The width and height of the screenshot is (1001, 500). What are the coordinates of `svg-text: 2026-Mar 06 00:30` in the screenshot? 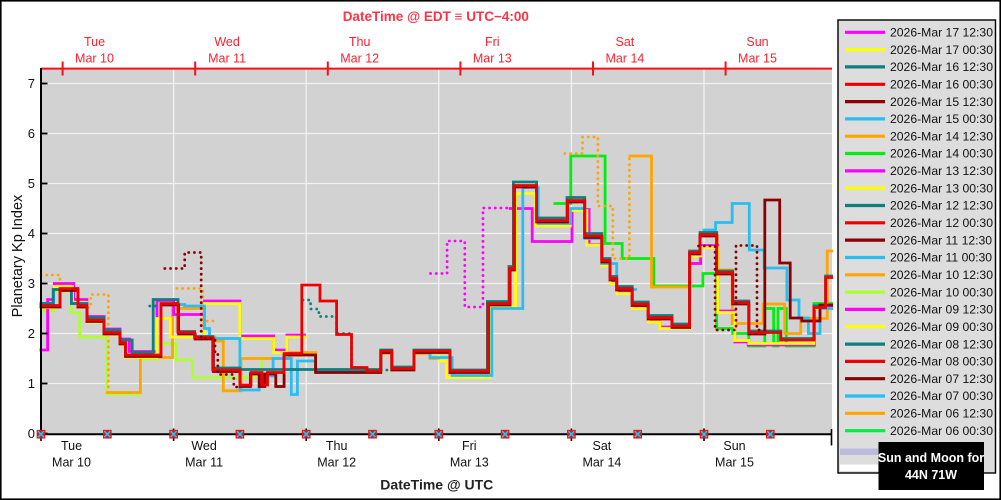 It's located at (941, 431).